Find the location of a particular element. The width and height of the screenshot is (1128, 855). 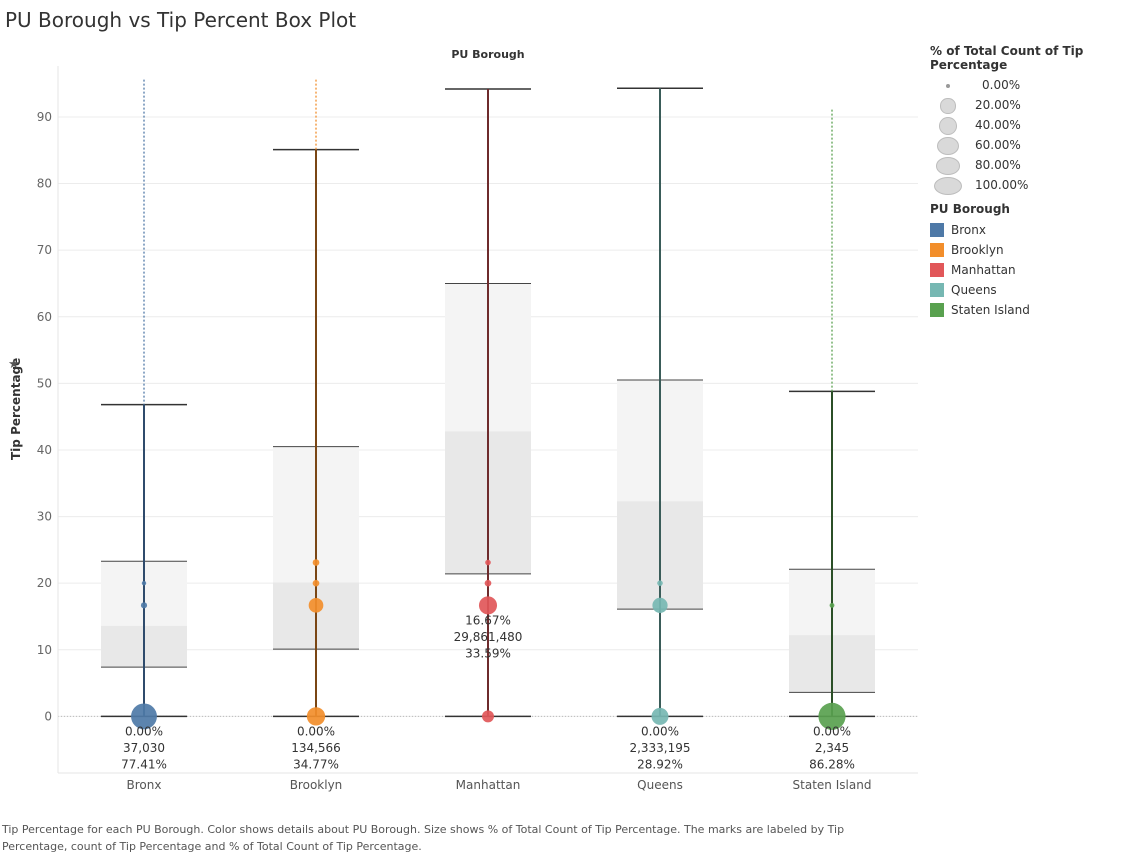

color-legend-item: Queens is located at coordinates (1029, 290).